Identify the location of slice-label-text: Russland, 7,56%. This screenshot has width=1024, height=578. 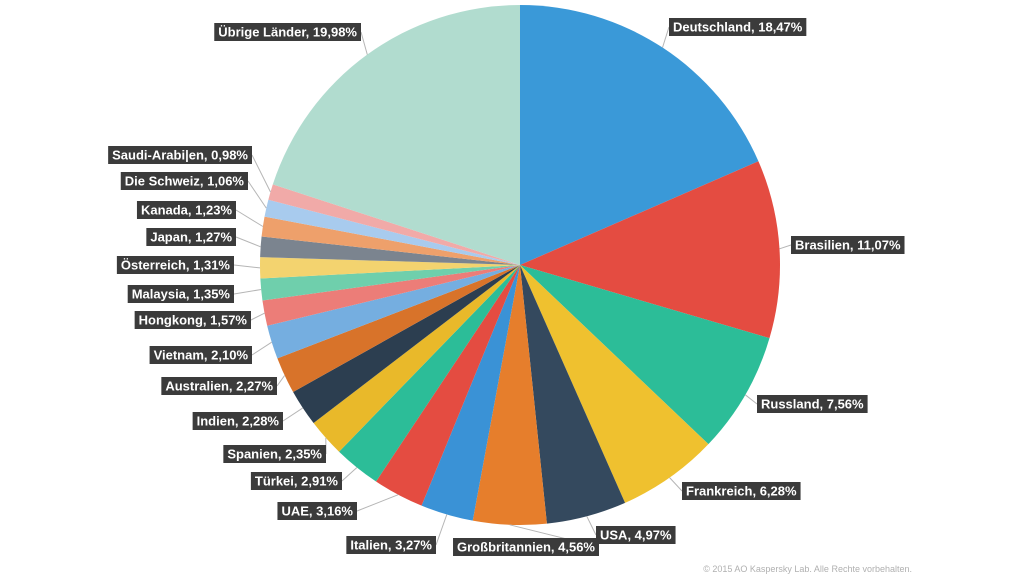
(812, 404).